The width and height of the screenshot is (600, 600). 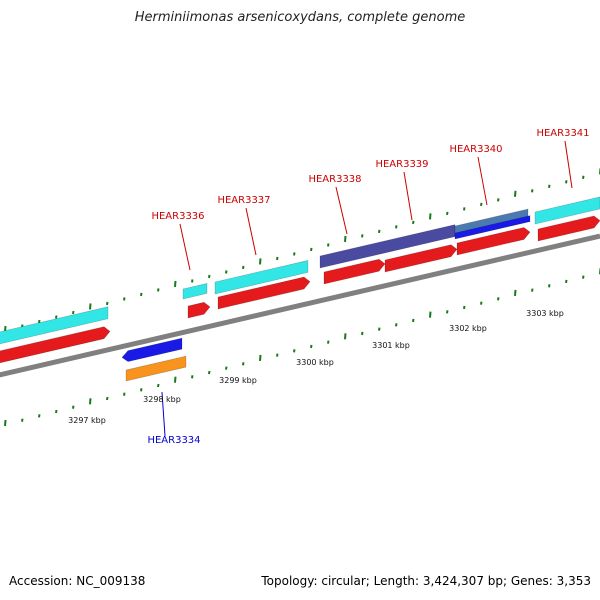 What do you see at coordinates (475, 149) in the screenshot?
I see `gene-label: HEAR3340` at bounding box center [475, 149].